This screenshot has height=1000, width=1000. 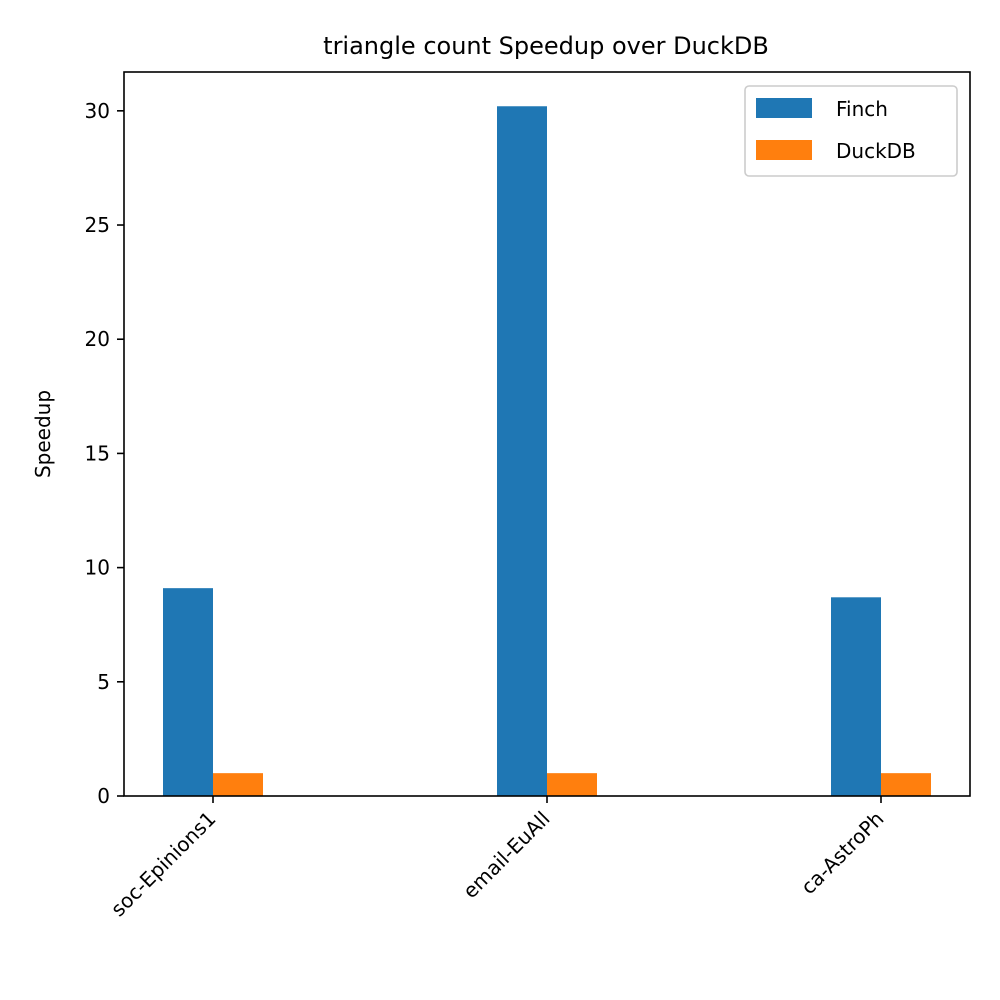 I want to click on bar-duckdb-ca-astroph, so click(x=906, y=784).